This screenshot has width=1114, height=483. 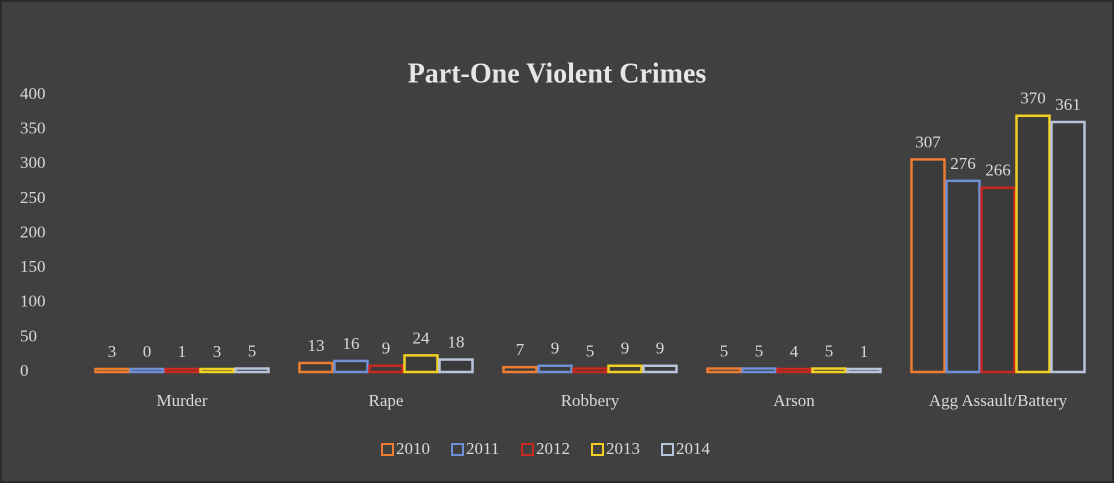 I want to click on chart-title: Part-One Violent Crimes, so click(x=557, y=73).